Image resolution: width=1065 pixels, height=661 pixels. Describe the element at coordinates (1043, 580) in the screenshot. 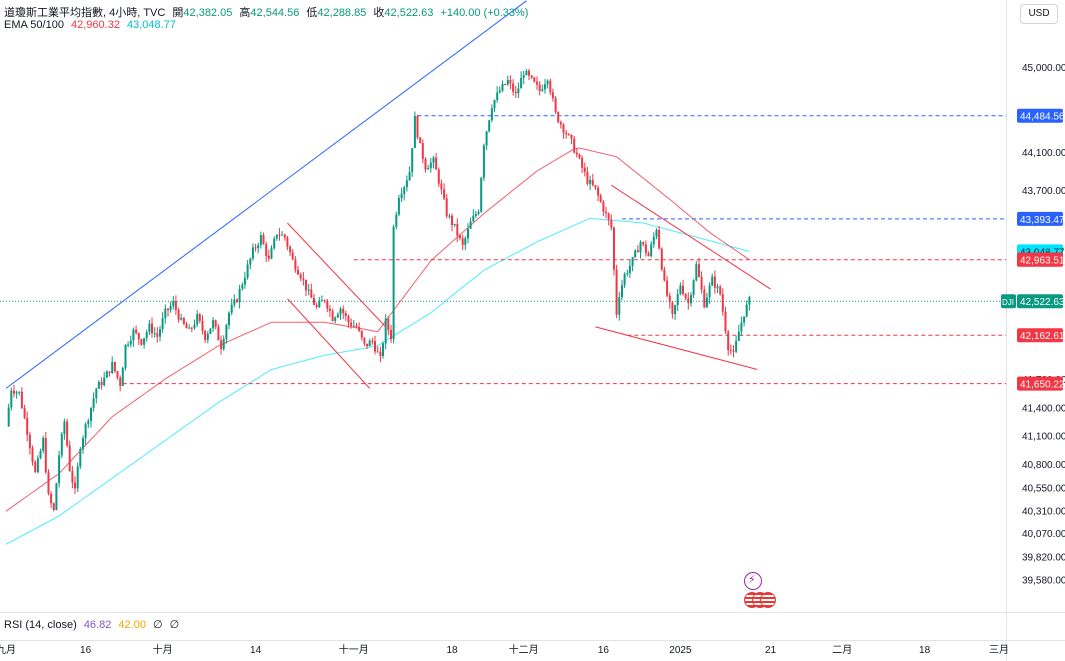

I see `price-tick-label: 39,580.00` at that location.